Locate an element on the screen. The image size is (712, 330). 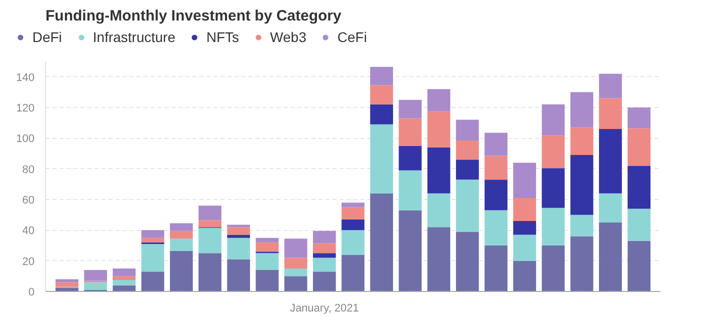
y-tick-label: 0 is located at coordinates (31, 292).